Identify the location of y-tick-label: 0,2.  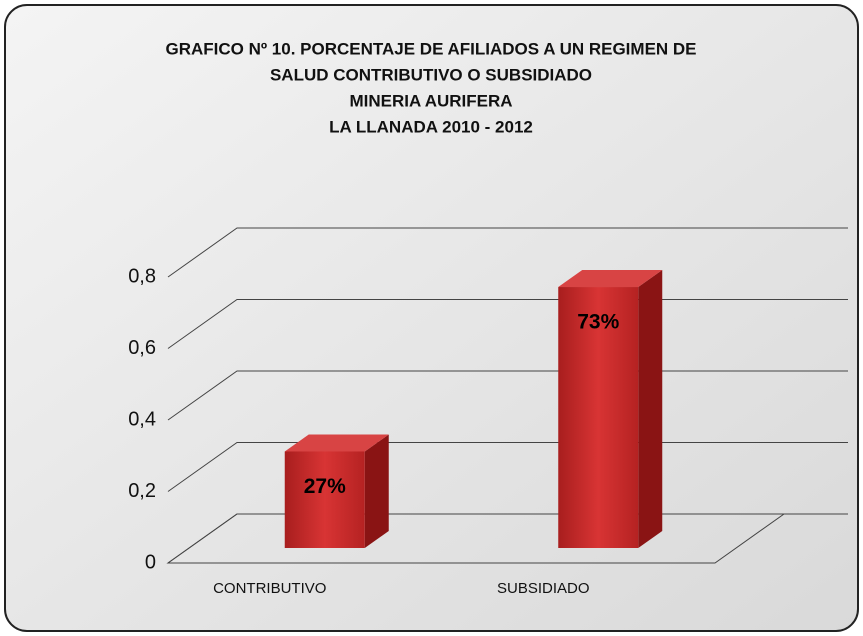
(142, 491).